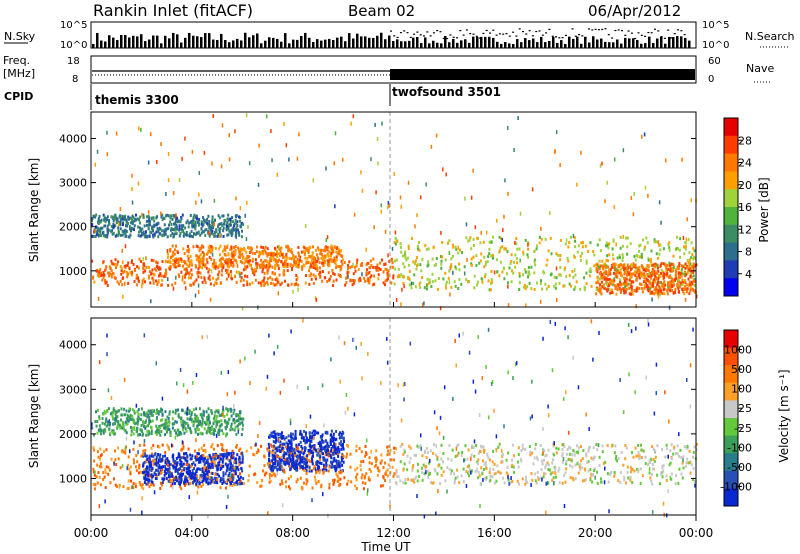 The image size is (800, 554). I want to click on y-tick-label: 3000, so click(73, 183).